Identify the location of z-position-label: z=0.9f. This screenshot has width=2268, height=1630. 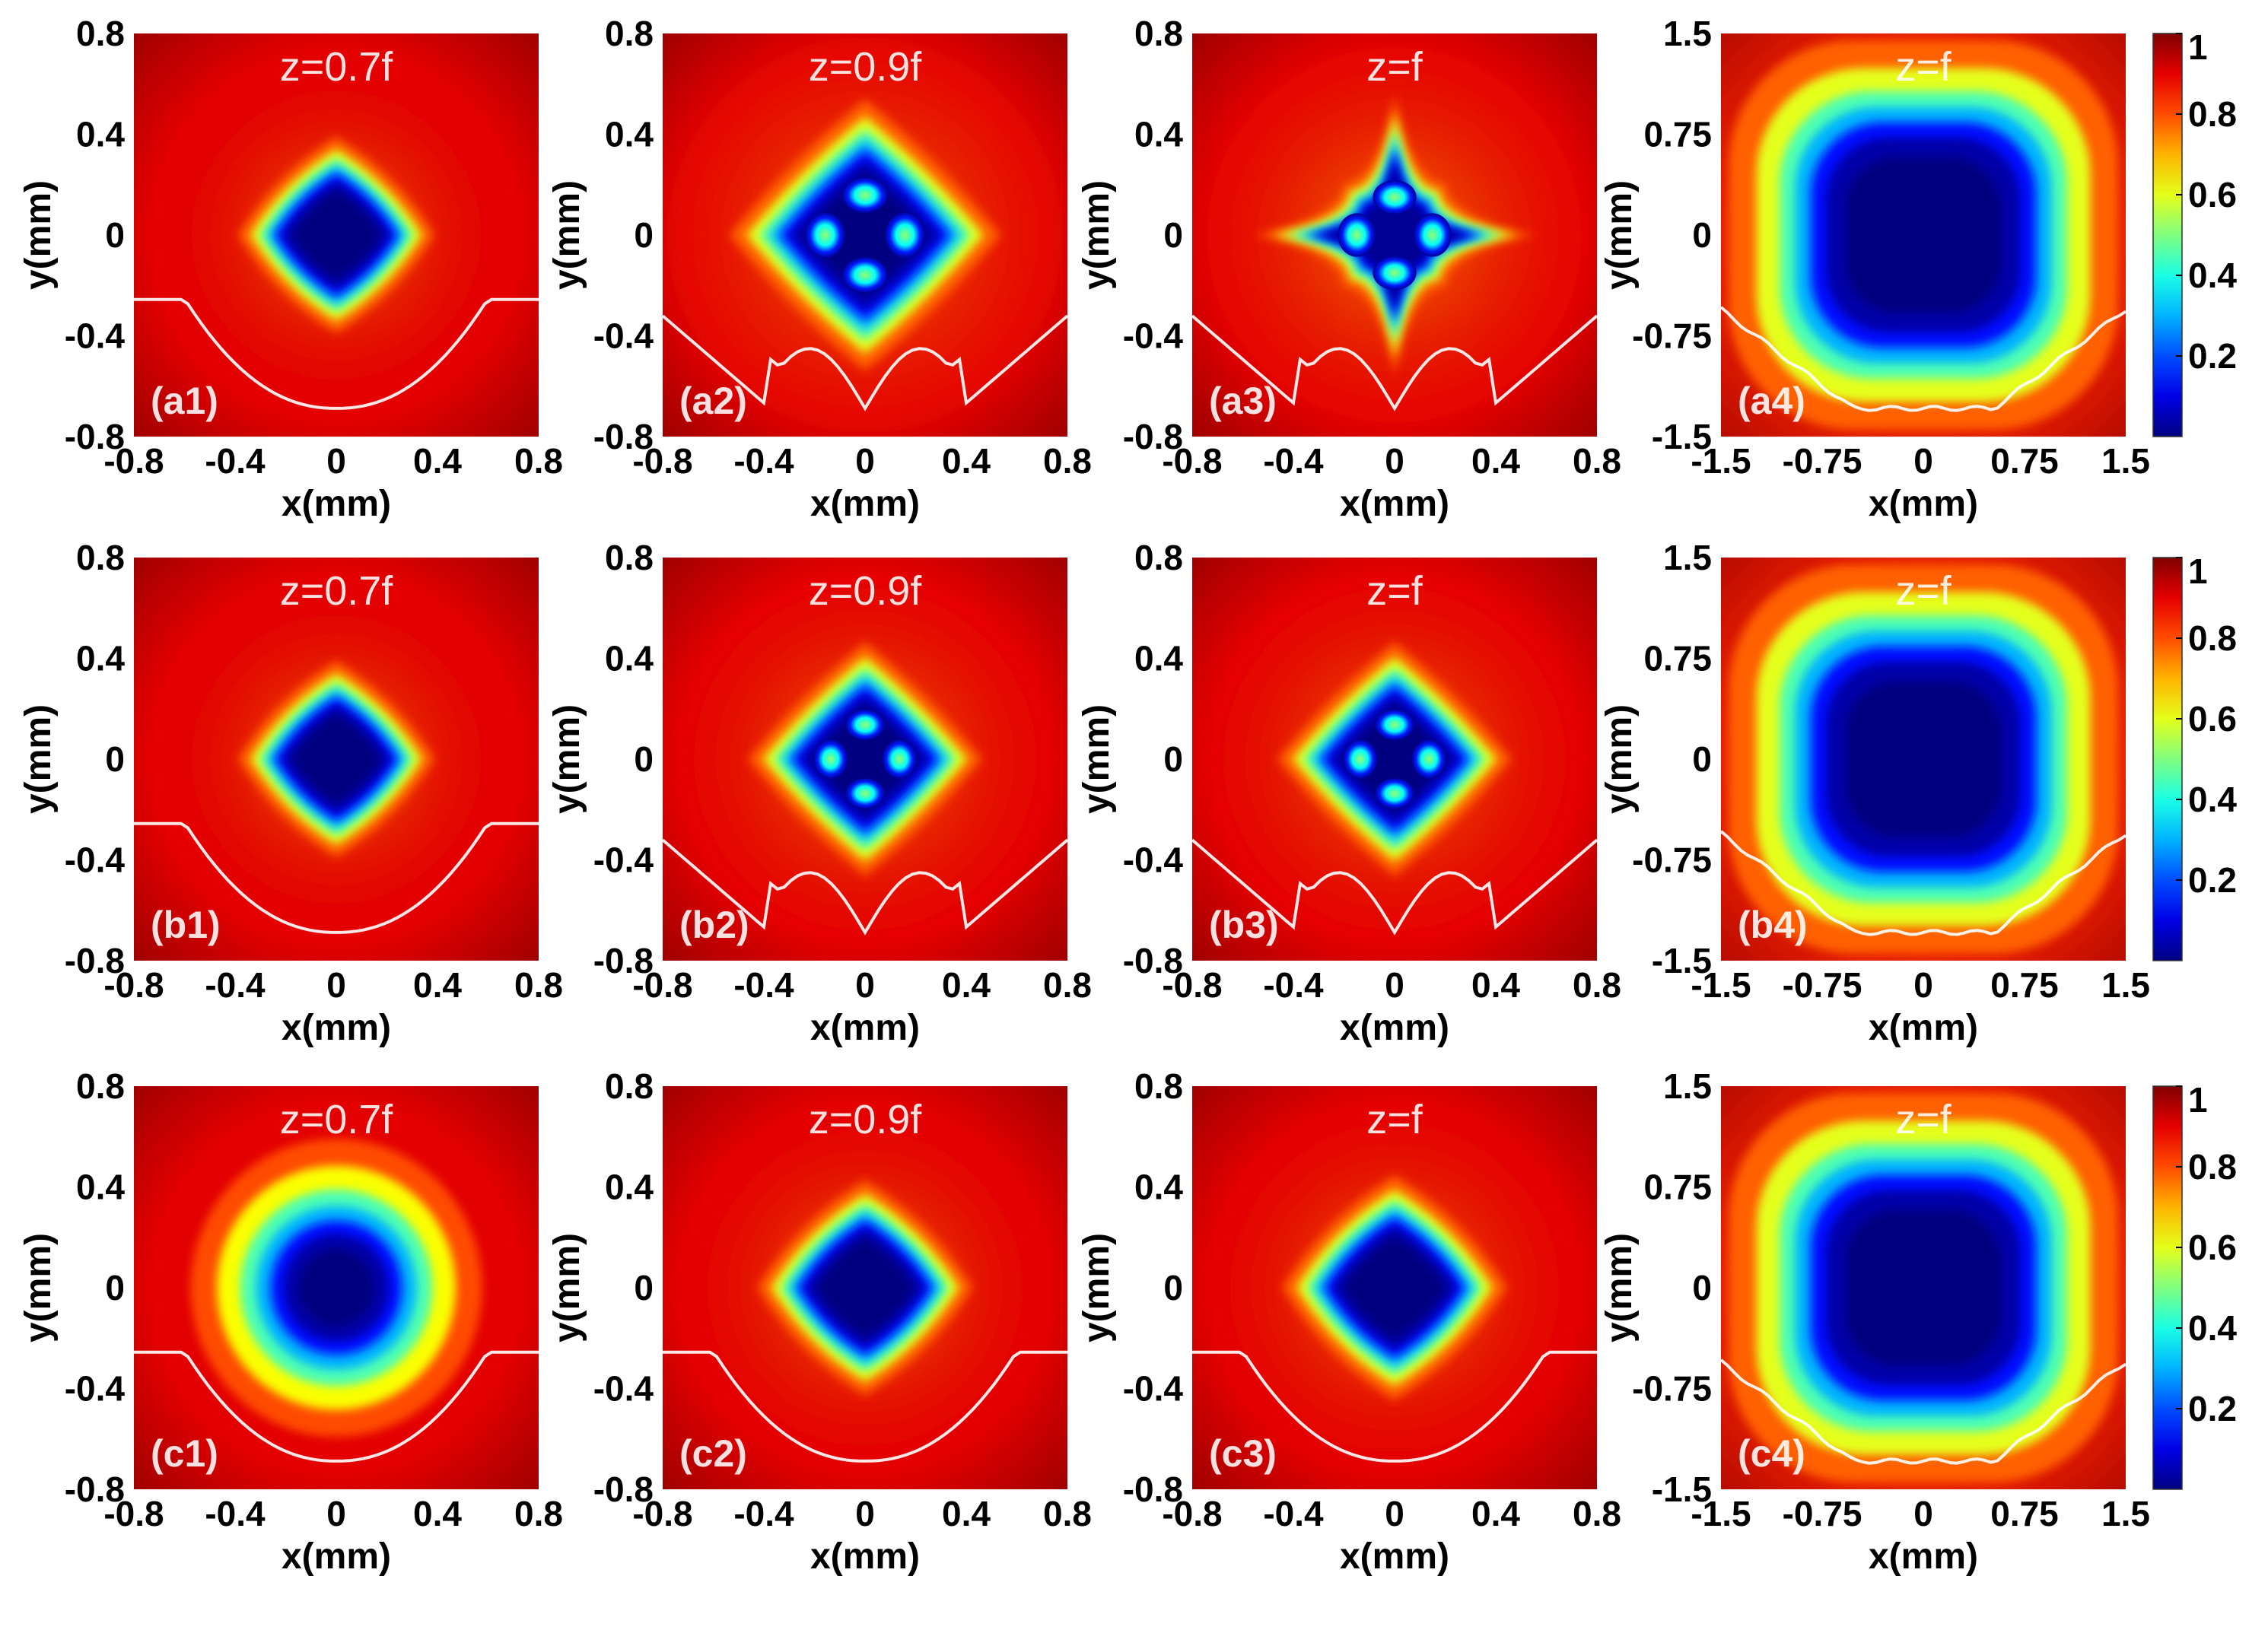
(866, 1119).